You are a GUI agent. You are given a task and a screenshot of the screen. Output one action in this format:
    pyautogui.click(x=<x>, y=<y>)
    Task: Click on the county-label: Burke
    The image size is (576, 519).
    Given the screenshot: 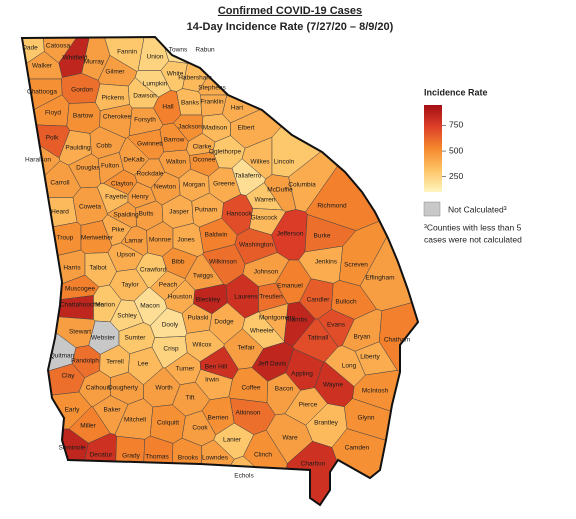 What is the action you would take?
    pyautogui.click(x=322, y=236)
    